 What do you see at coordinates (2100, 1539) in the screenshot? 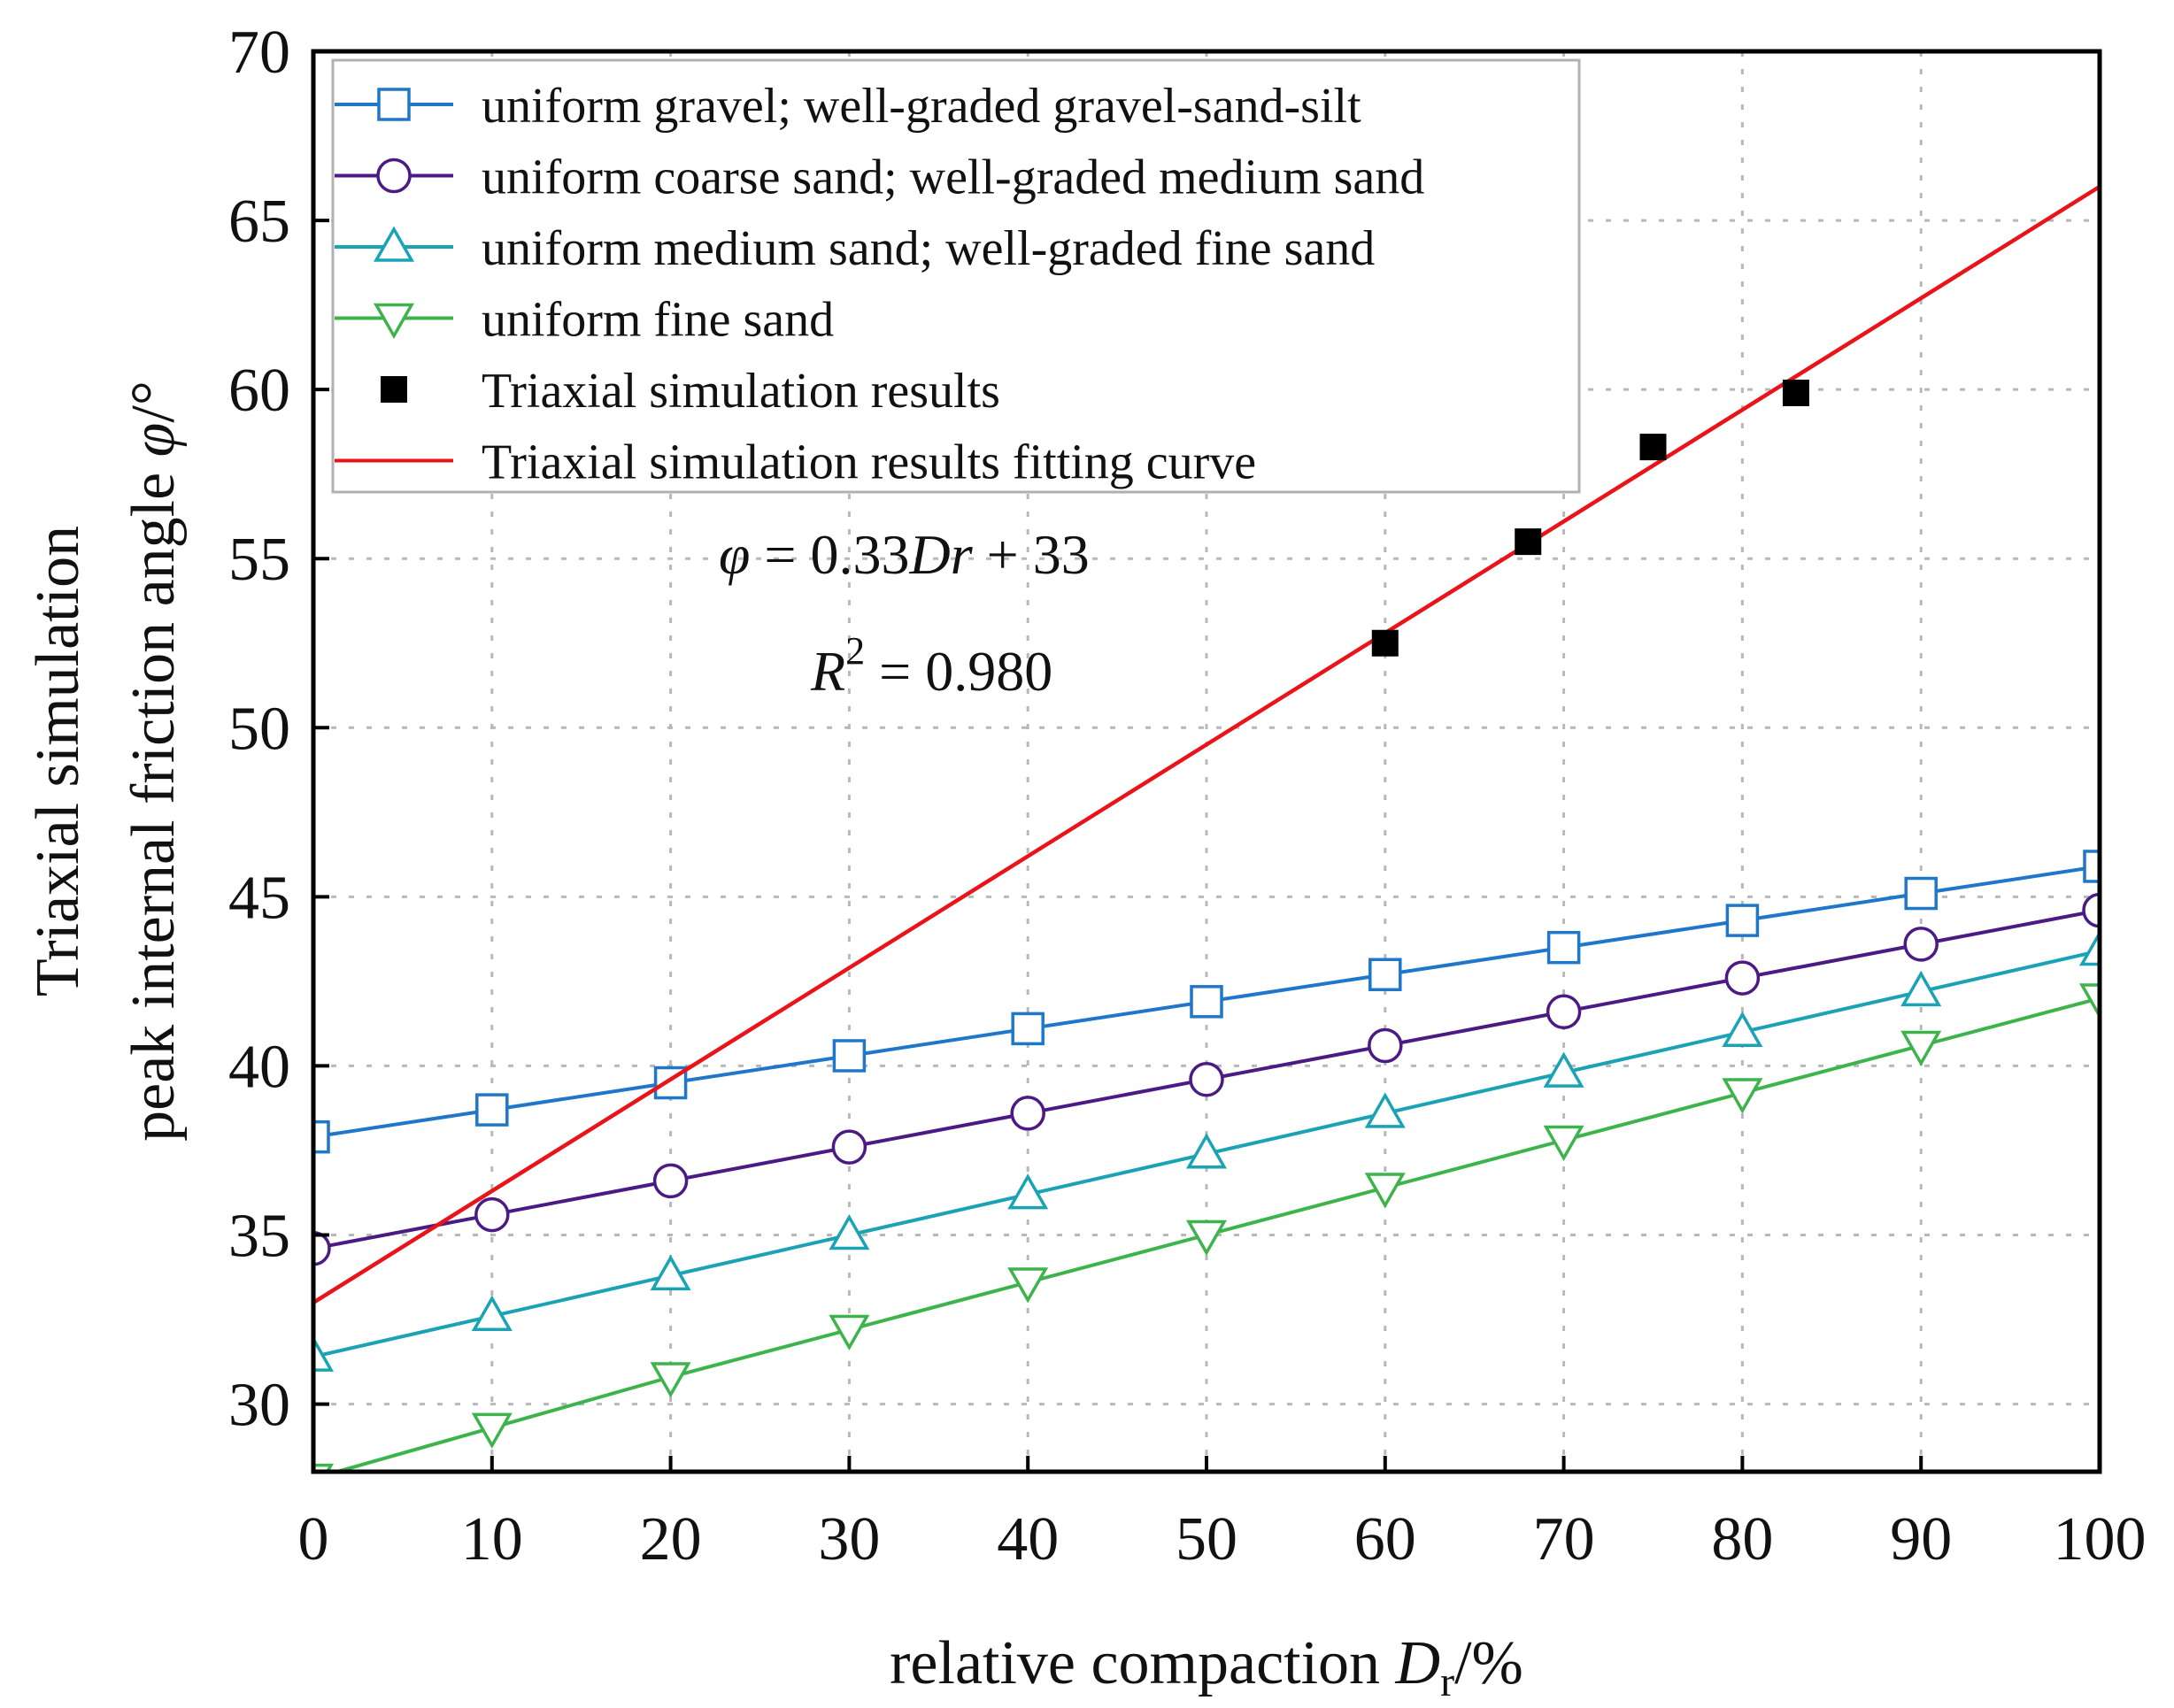
I see `x-tick-label: 100` at bounding box center [2100, 1539].